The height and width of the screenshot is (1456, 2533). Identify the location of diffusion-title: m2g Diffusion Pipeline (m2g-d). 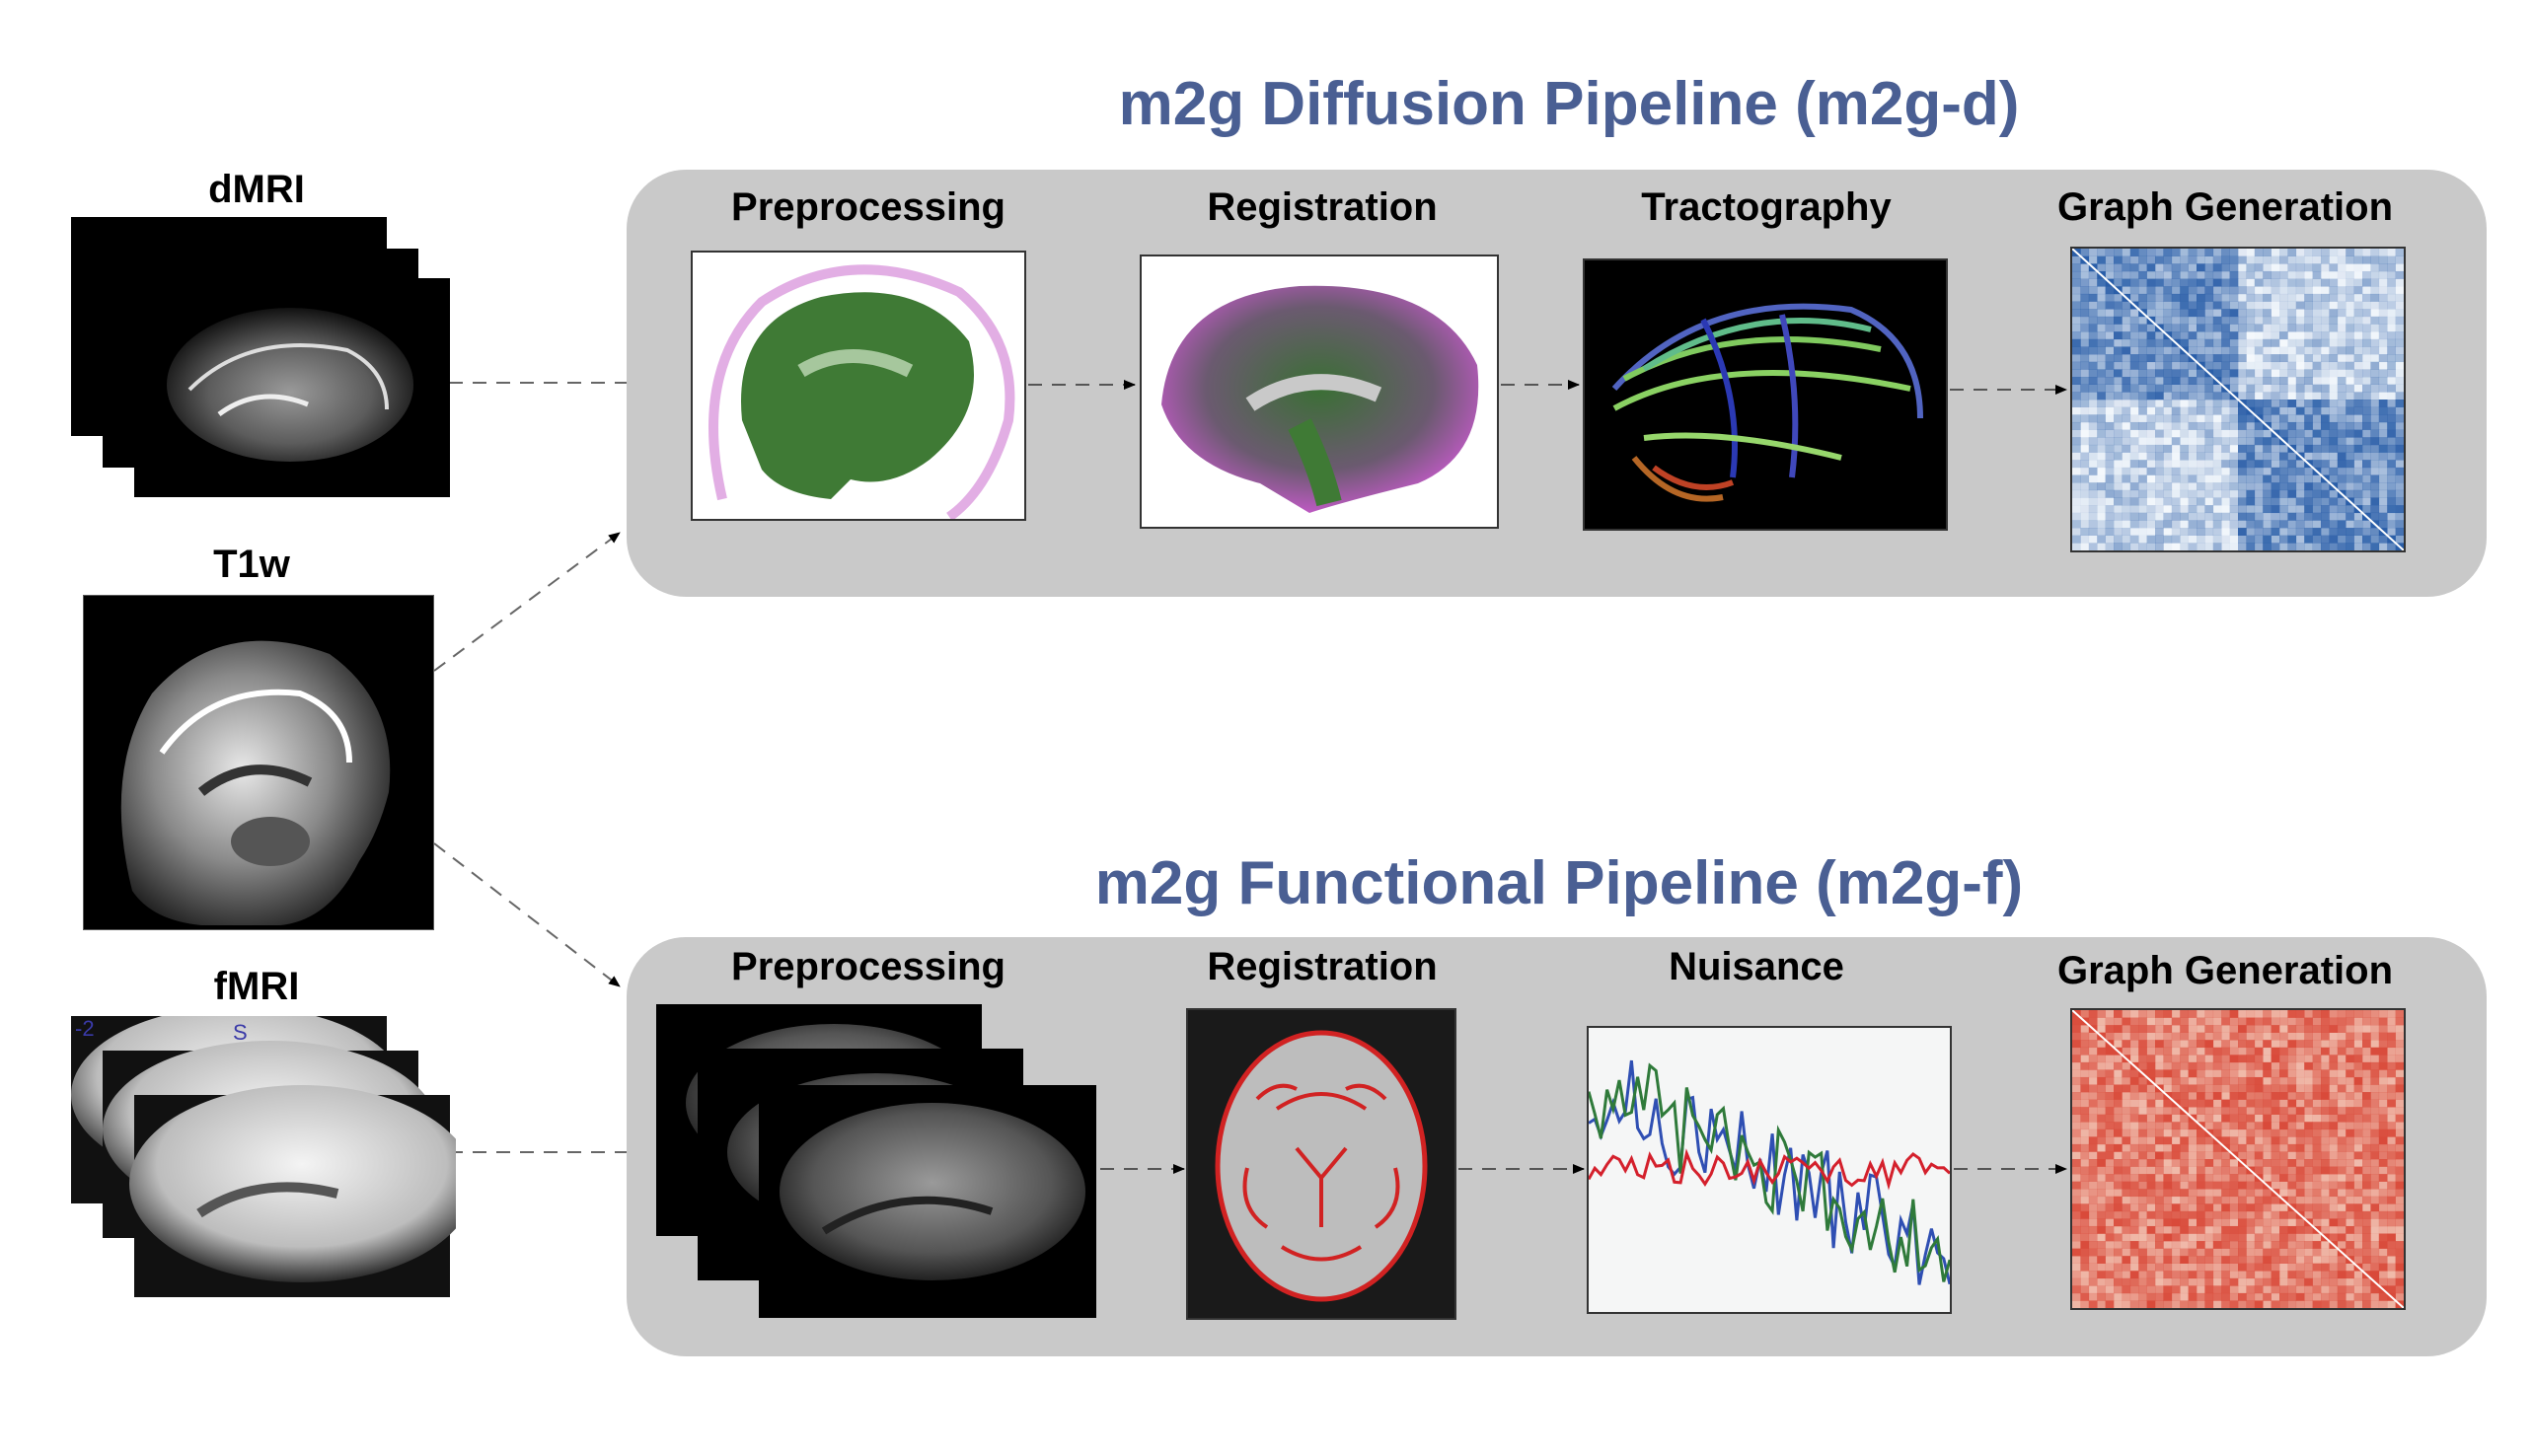
(1569, 104).